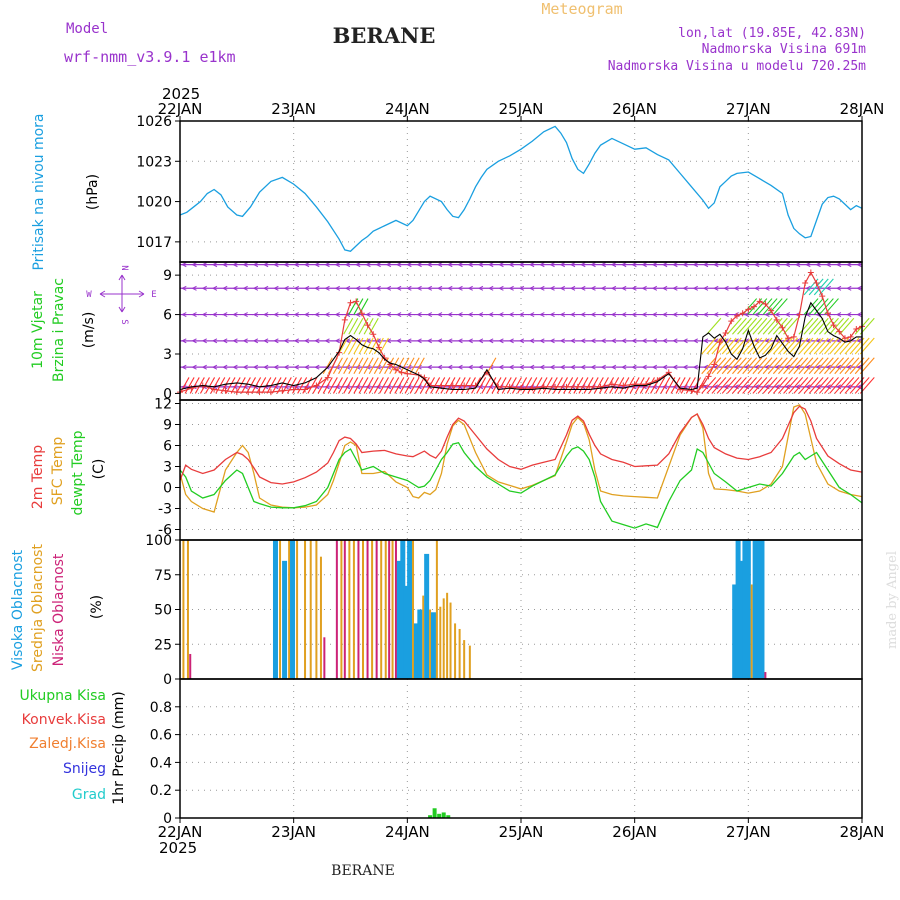 The width and height of the screenshot is (900, 900). What do you see at coordinates (167, 276) in the screenshot?
I see `y-tick-label: 9` at bounding box center [167, 276].